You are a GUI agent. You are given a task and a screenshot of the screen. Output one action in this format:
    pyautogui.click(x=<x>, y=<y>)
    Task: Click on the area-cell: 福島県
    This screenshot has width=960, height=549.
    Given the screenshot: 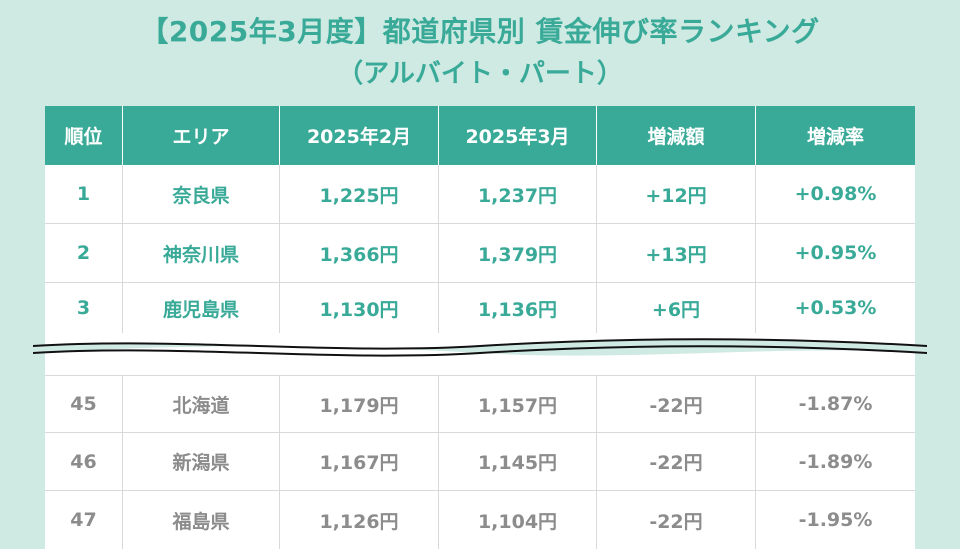 What is the action you would take?
    pyautogui.click(x=201, y=520)
    